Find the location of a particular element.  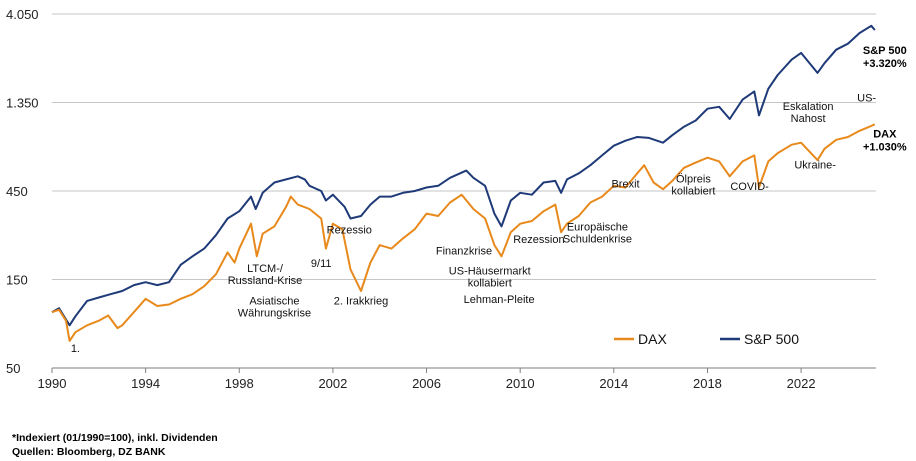

annotation-label: Ukraine- is located at coordinates (815, 165).